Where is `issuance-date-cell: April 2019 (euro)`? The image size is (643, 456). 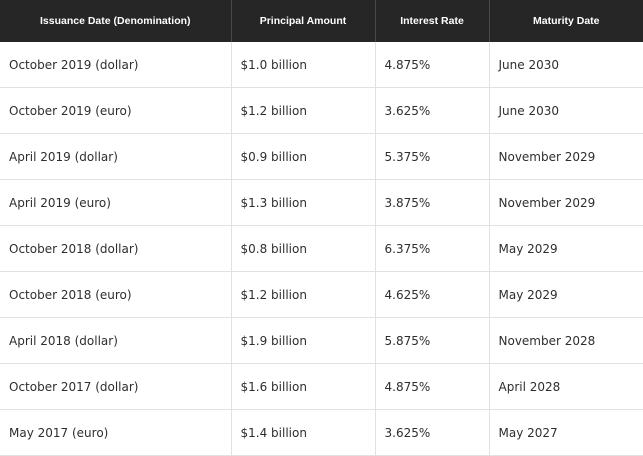 issuance-date-cell: April 2019 (euro) is located at coordinates (116, 202).